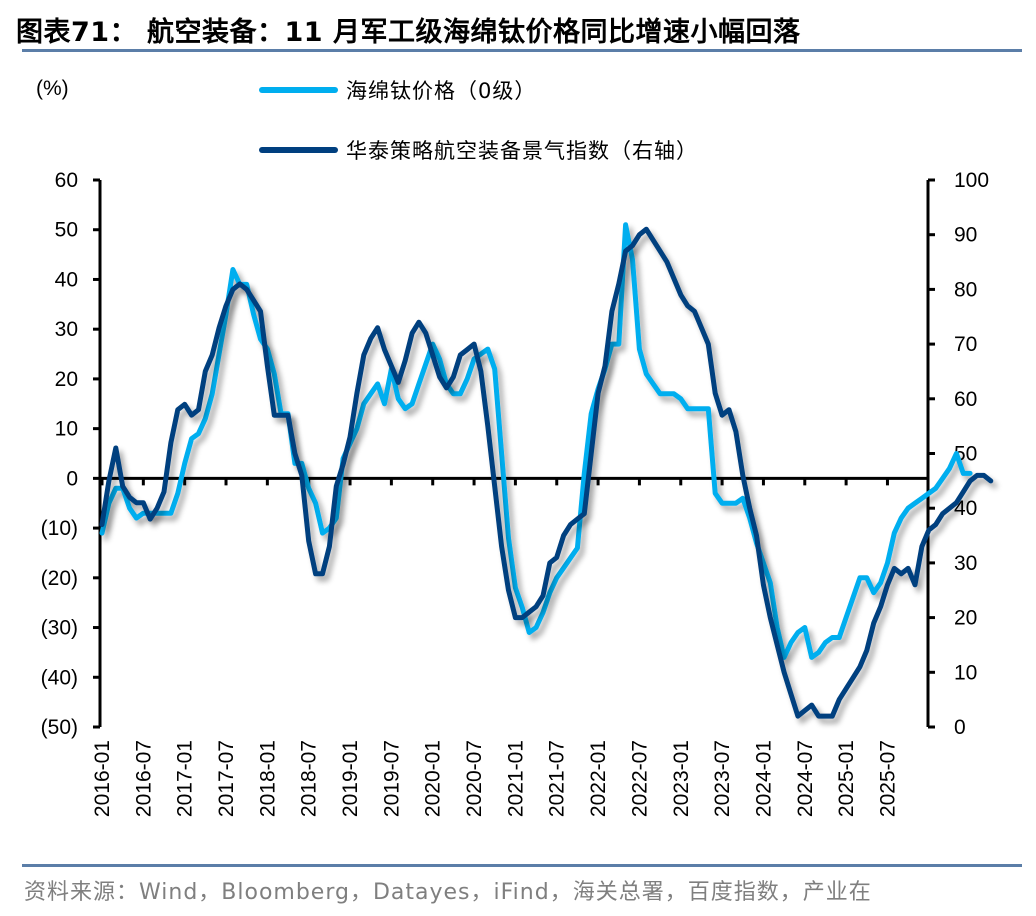  What do you see at coordinates (965, 289) in the screenshot?
I see `right-axis-tick-label: 80` at bounding box center [965, 289].